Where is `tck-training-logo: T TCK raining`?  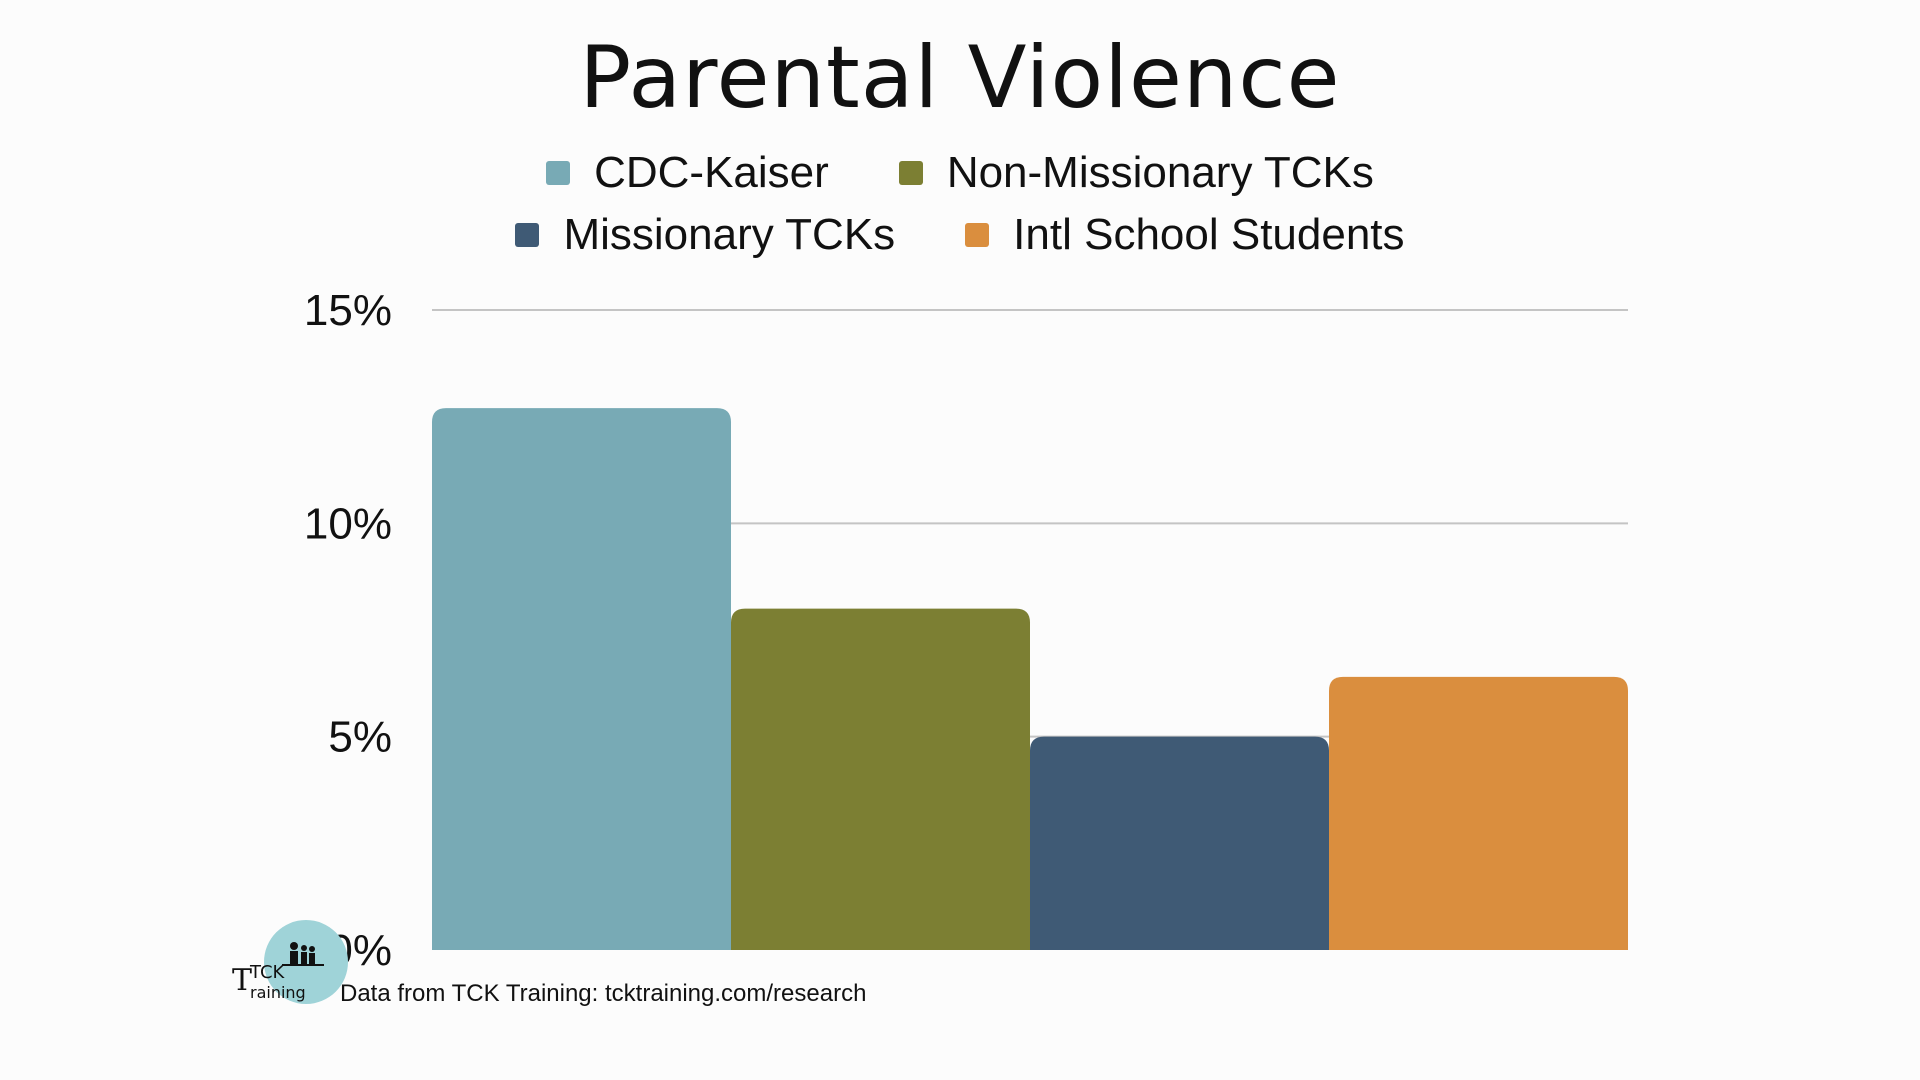
tck-training-logo: T TCK raining is located at coordinates (290, 962).